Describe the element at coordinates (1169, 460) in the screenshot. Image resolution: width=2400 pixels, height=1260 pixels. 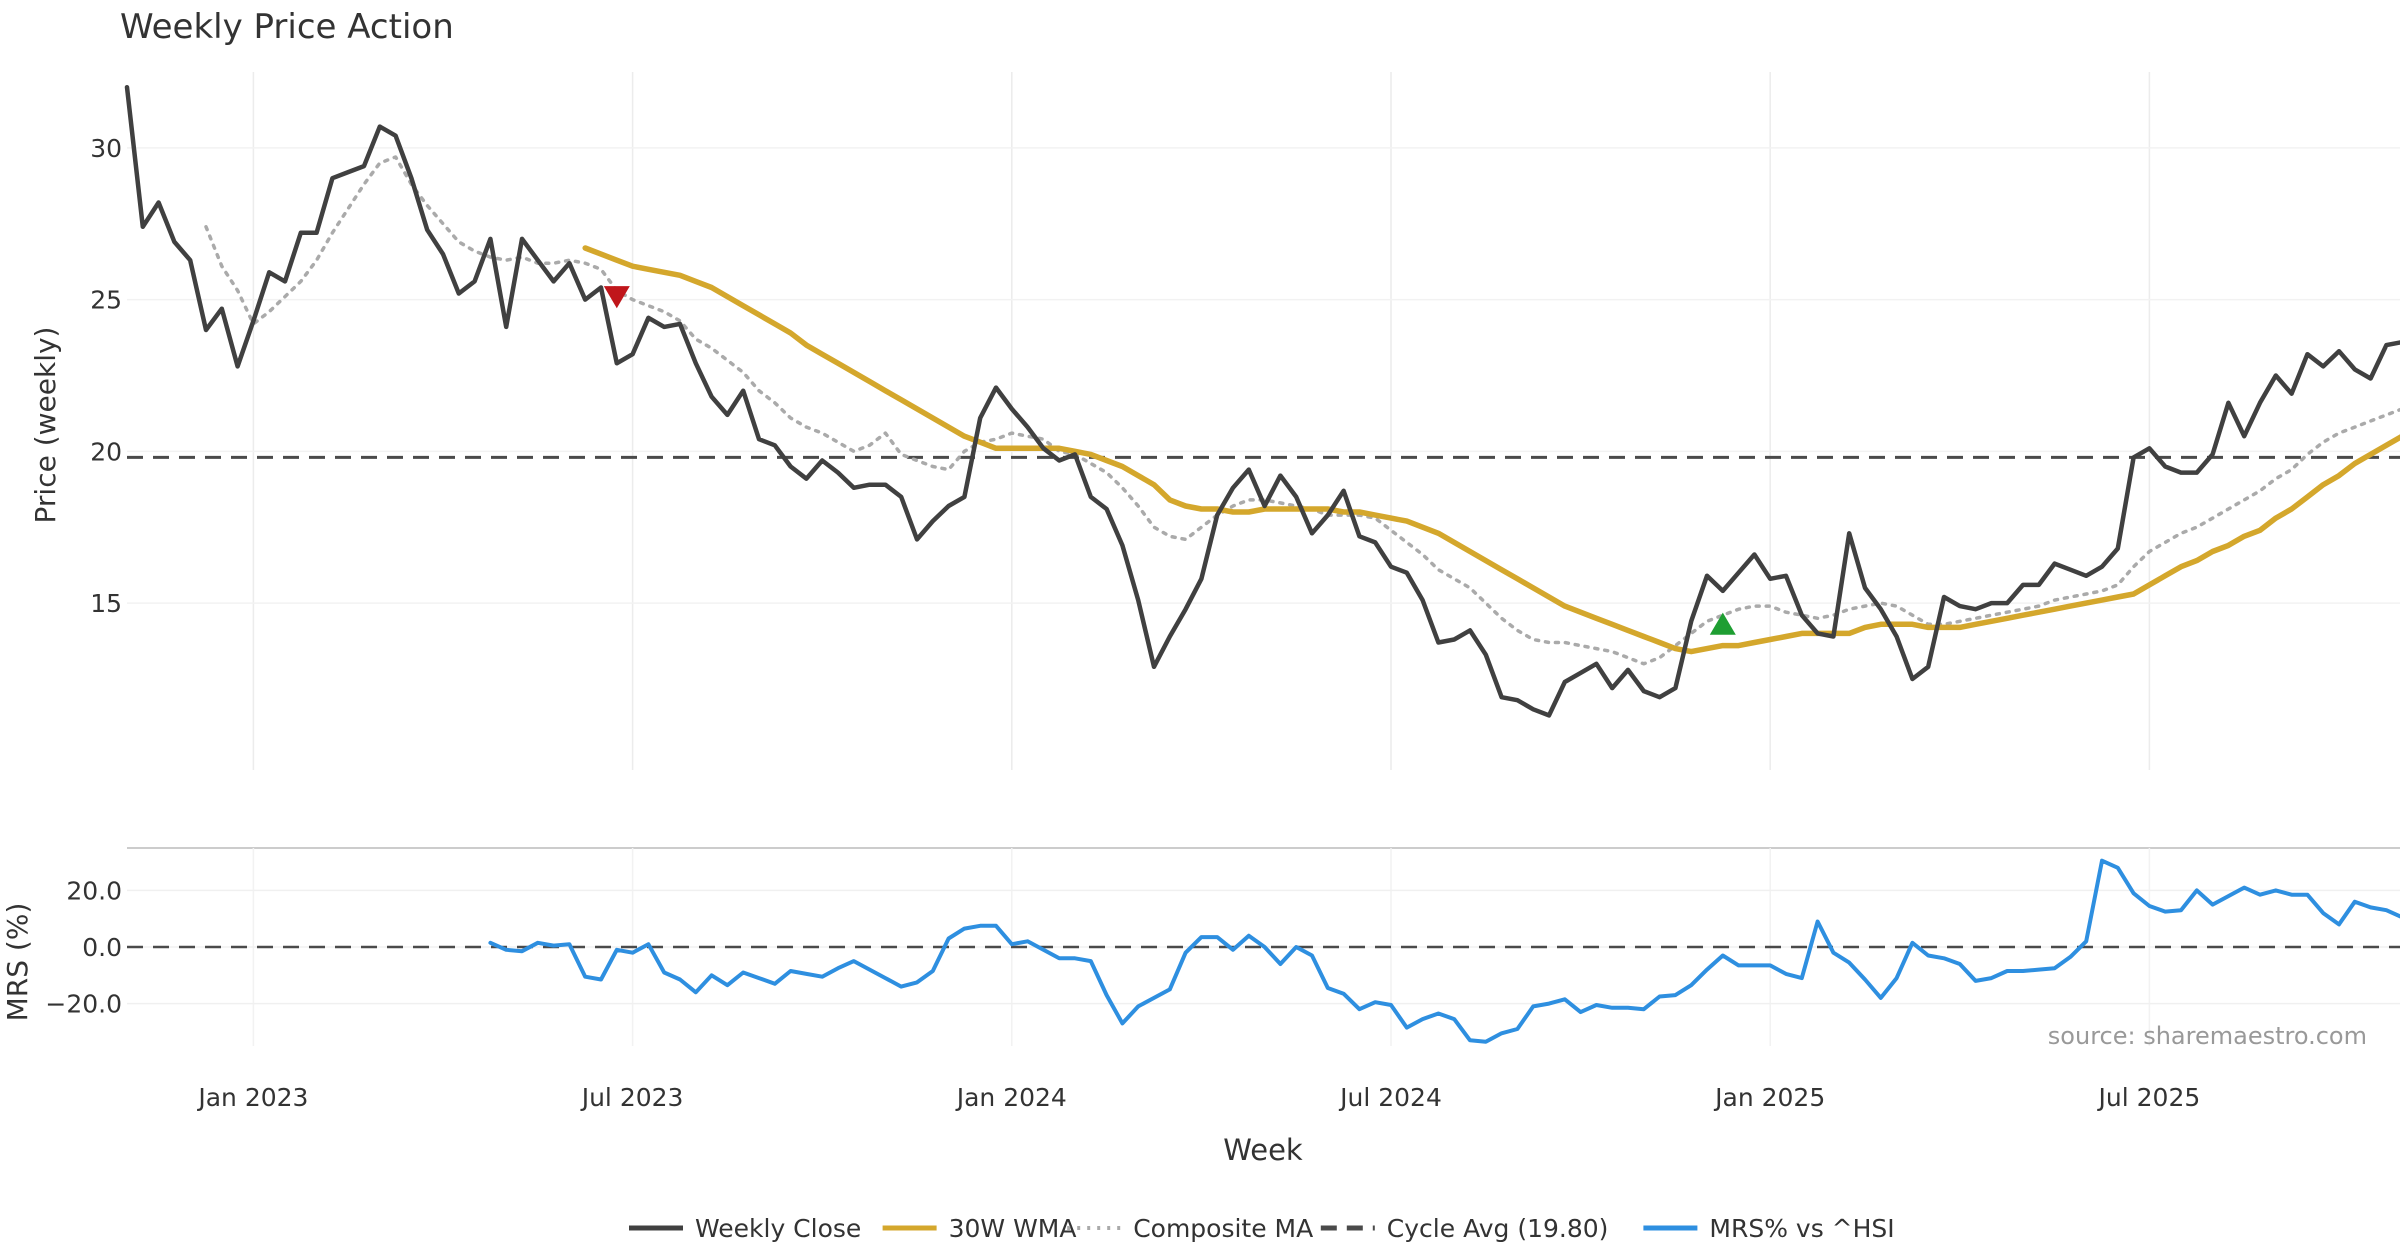
I see `signal-markers-layer` at that location.